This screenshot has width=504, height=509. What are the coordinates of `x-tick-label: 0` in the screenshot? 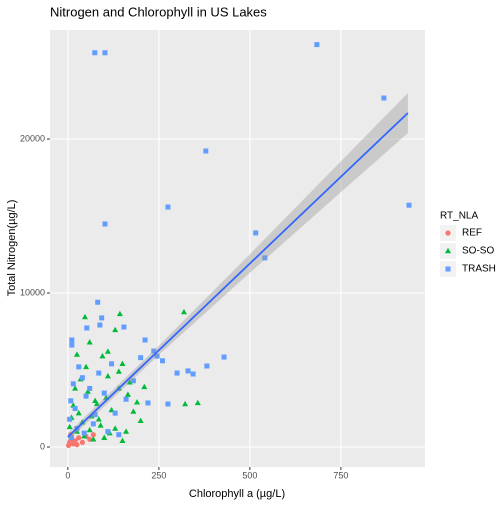 It's located at (67, 475).